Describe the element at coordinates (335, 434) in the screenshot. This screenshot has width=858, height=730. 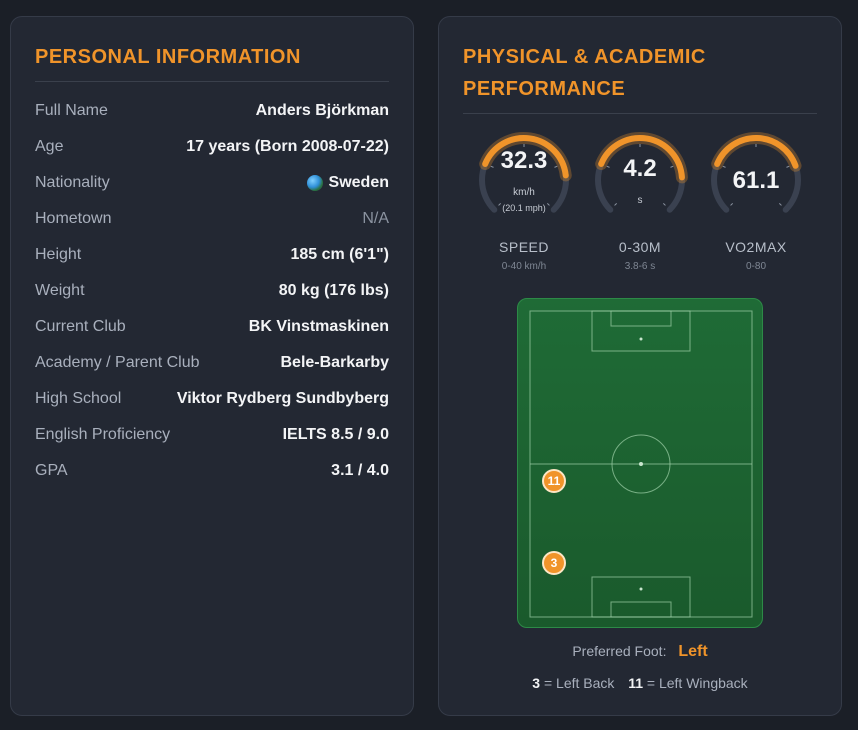
I see `info-value: IELTS 8.5 / 9.0` at that location.